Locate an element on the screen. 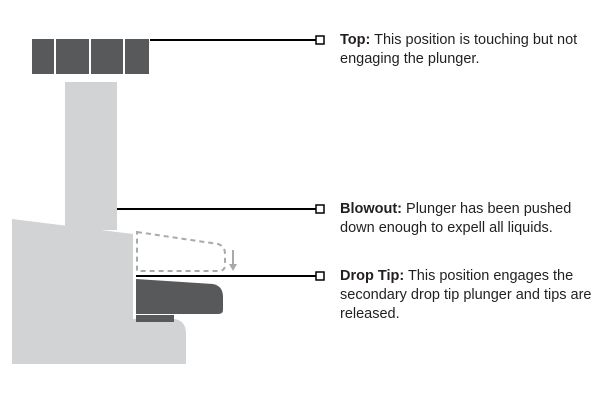  blowout-leader-end-icon is located at coordinates (320, 209).